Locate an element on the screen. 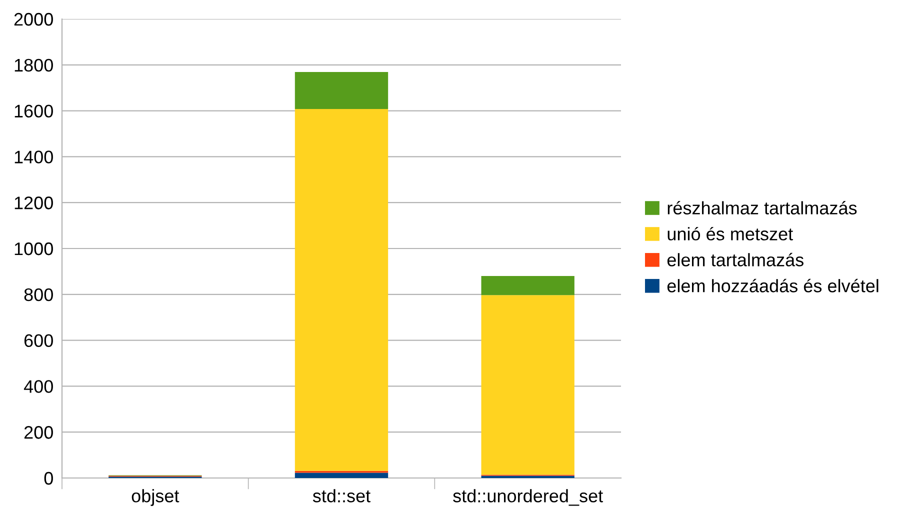 The height and width of the screenshot is (516, 917). y-tick-label: 1200 is located at coordinates (33, 203).